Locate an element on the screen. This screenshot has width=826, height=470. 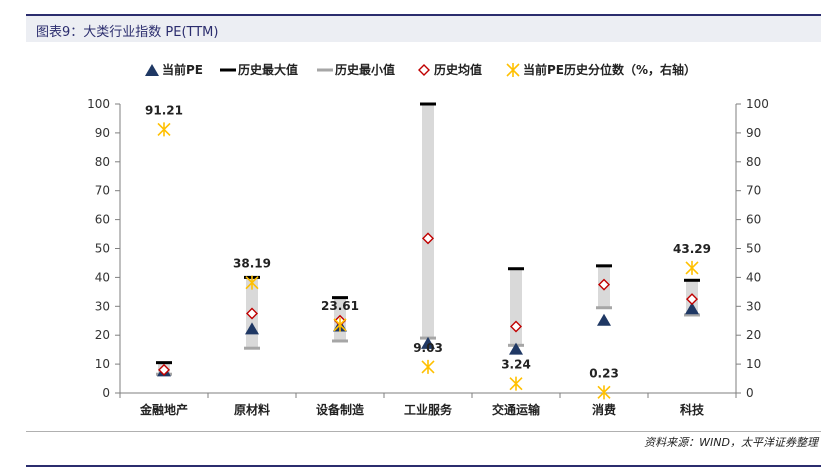
y-right-tick-label: 20 is located at coordinates (753, 335).